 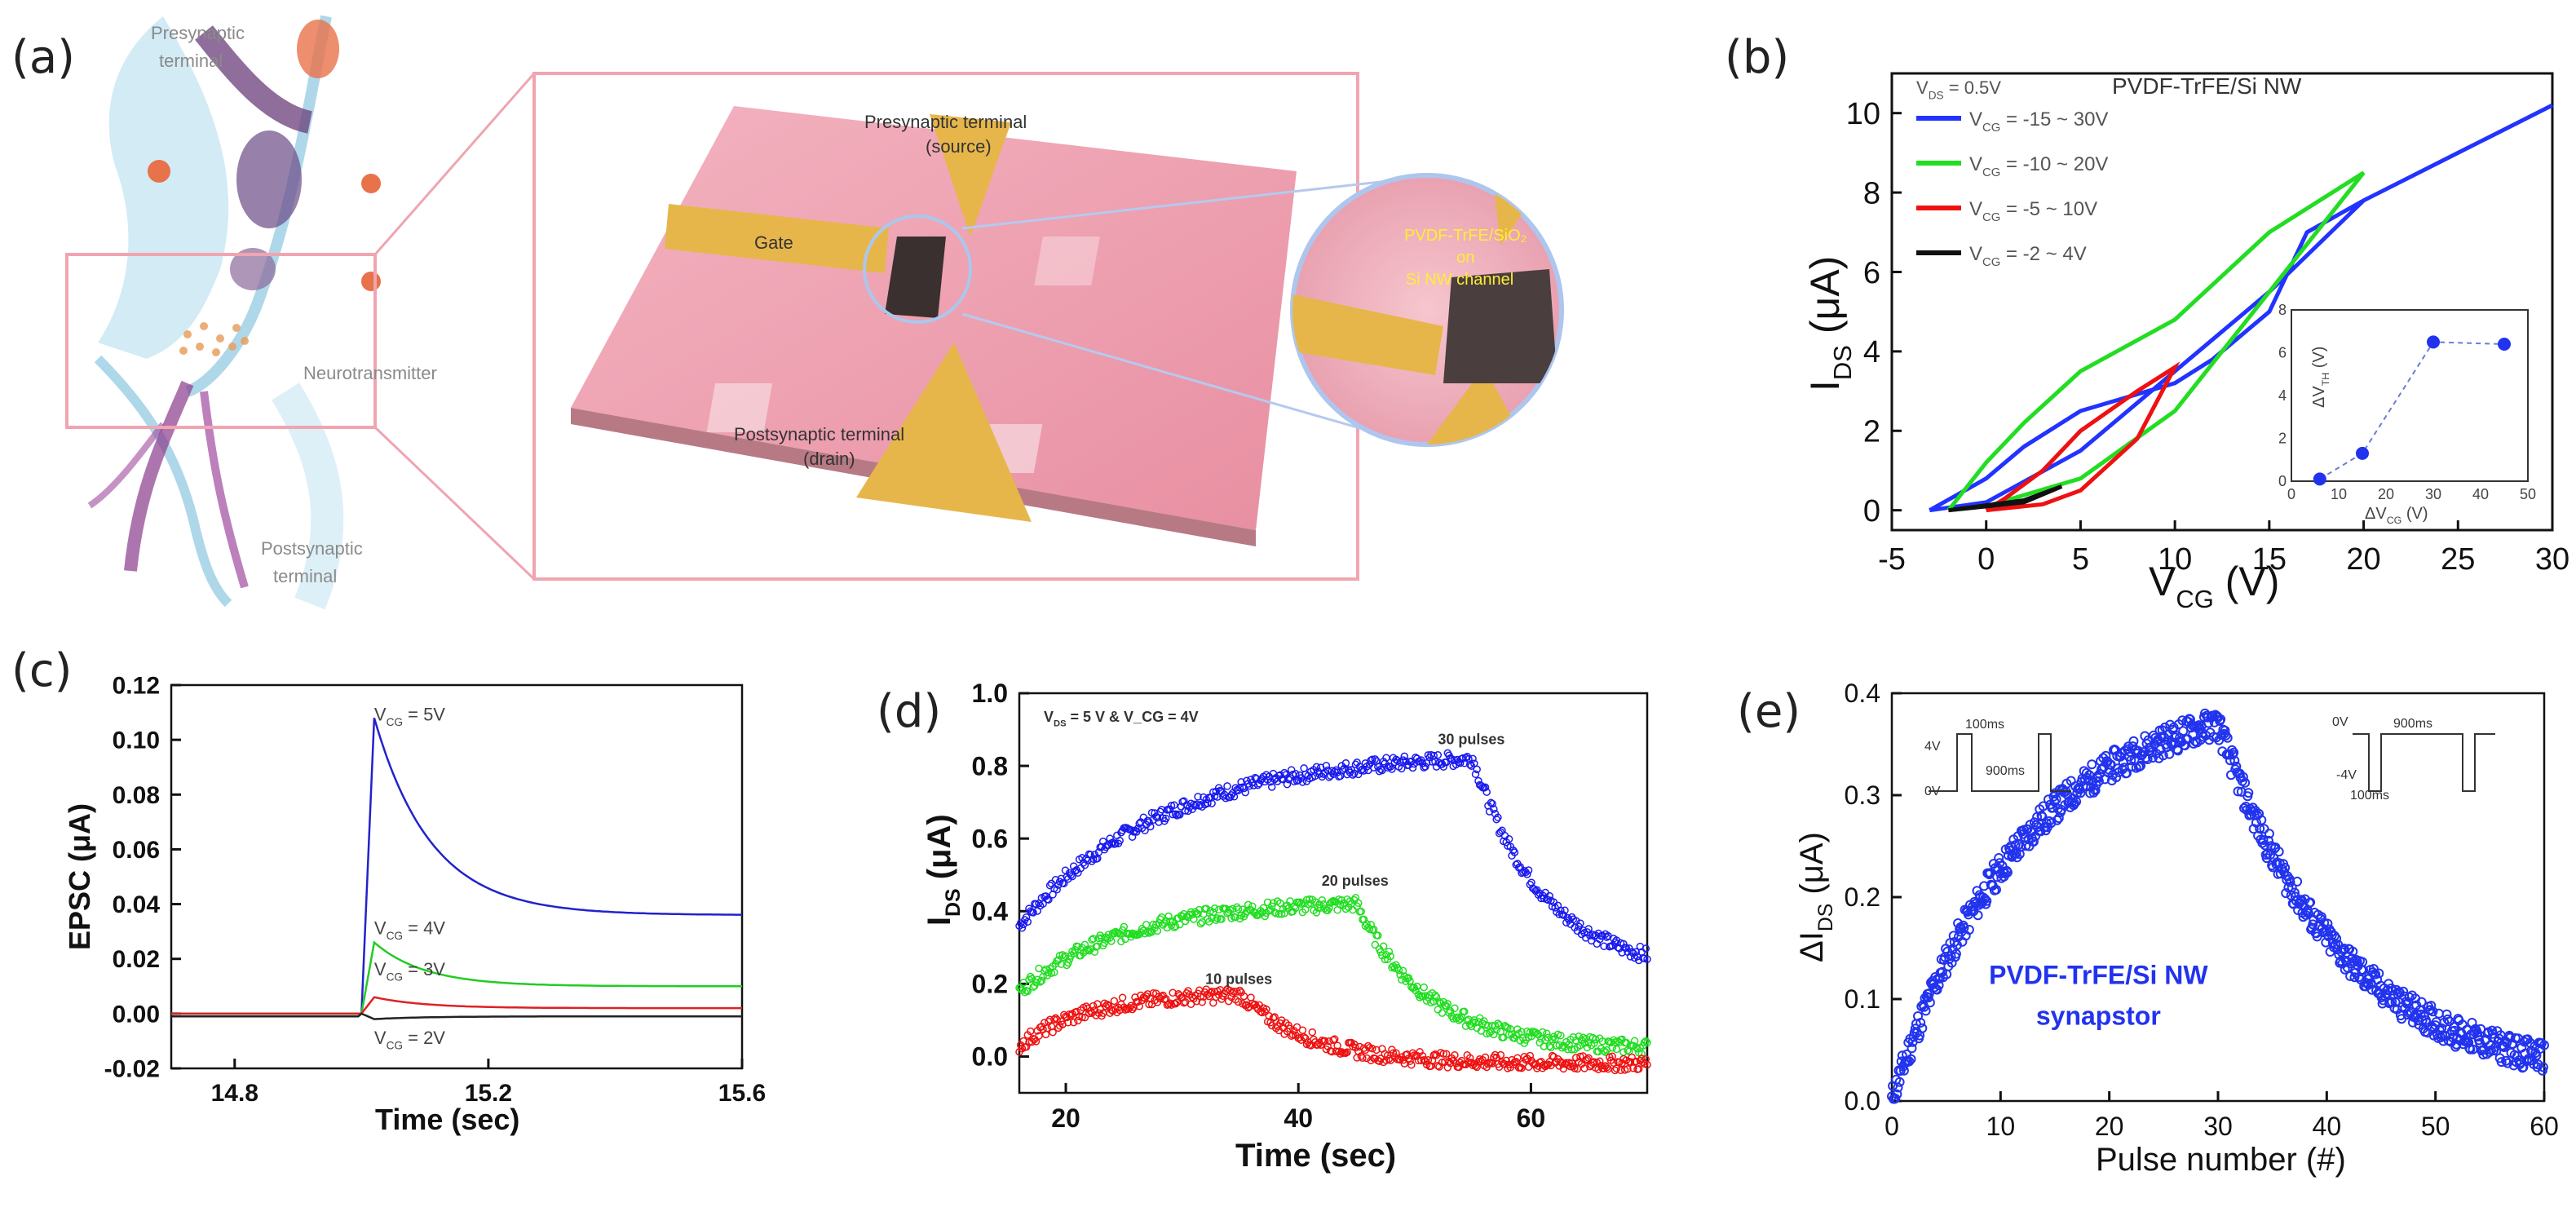 What do you see at coordinates (2480, 494) in the screenshot?
I see `inset-x-tick-label: 40` at bounding box center [2480, 494].